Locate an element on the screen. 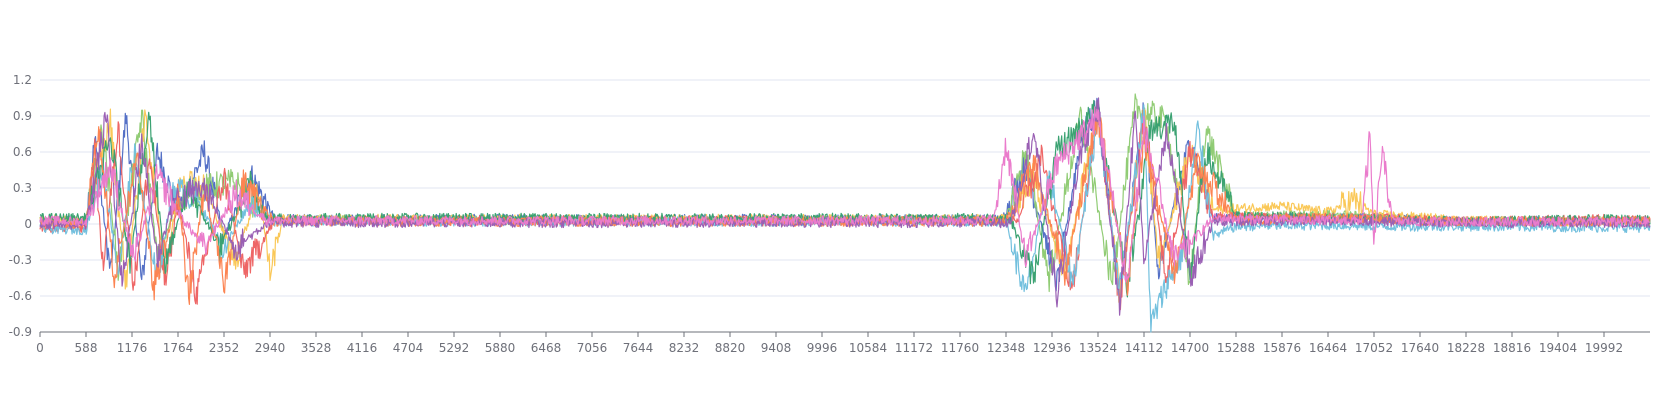 This screenshot has height=405, width=1677. y-tick-label: -0.9 is located at coordinates (20, 332).